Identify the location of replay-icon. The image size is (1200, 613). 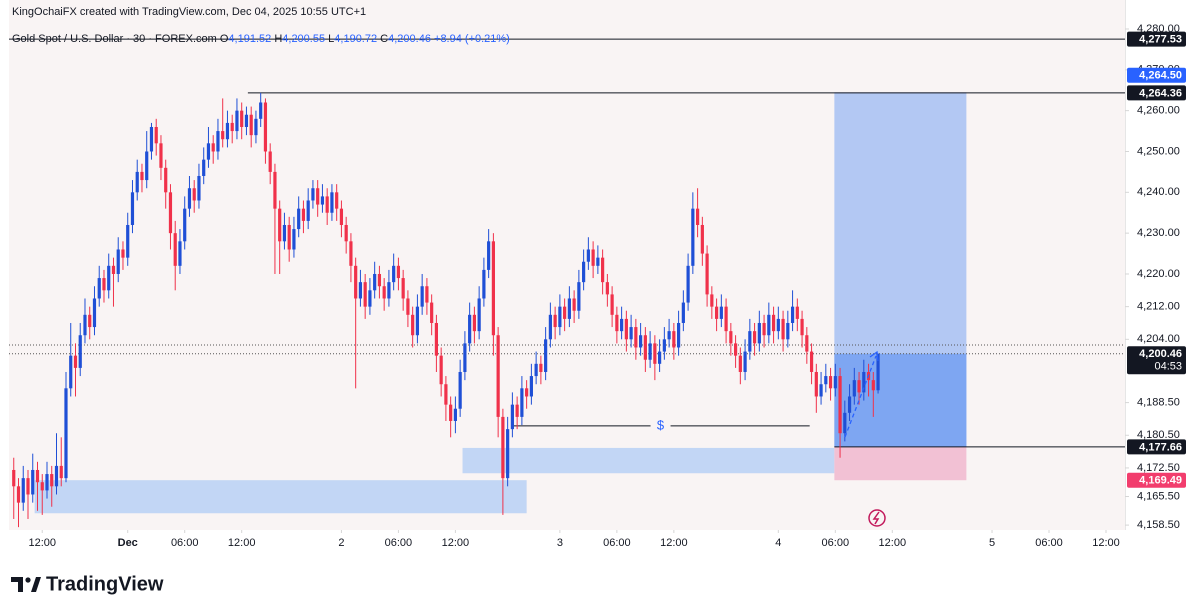
(877, 518).